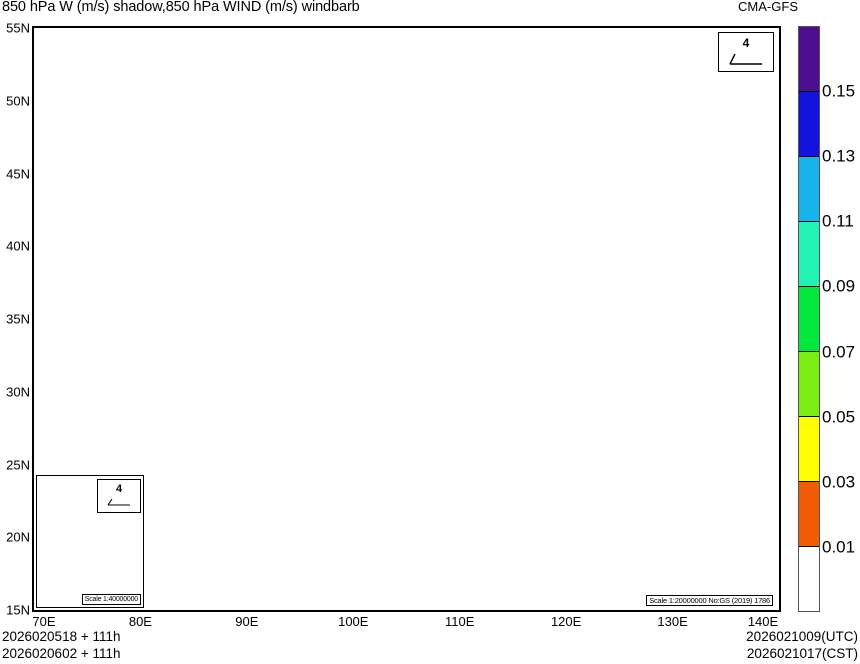  Describe the element at coordinates (44, 621) in the screenshot. I see `longitude-tick-label: 70E` at that location.